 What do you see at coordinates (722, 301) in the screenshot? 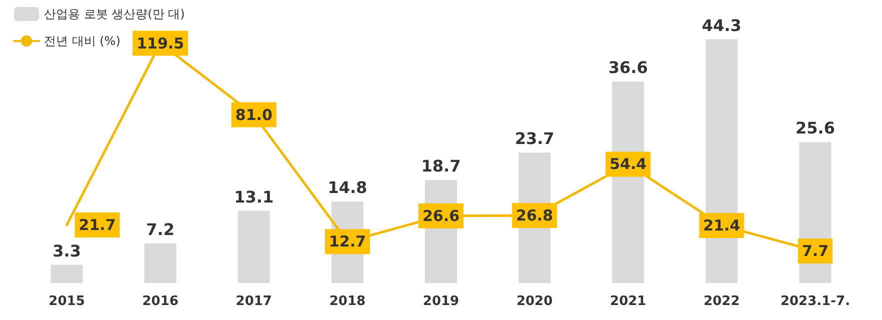
I see `x-tick-label: 2022` at bounding box center [722, 301].